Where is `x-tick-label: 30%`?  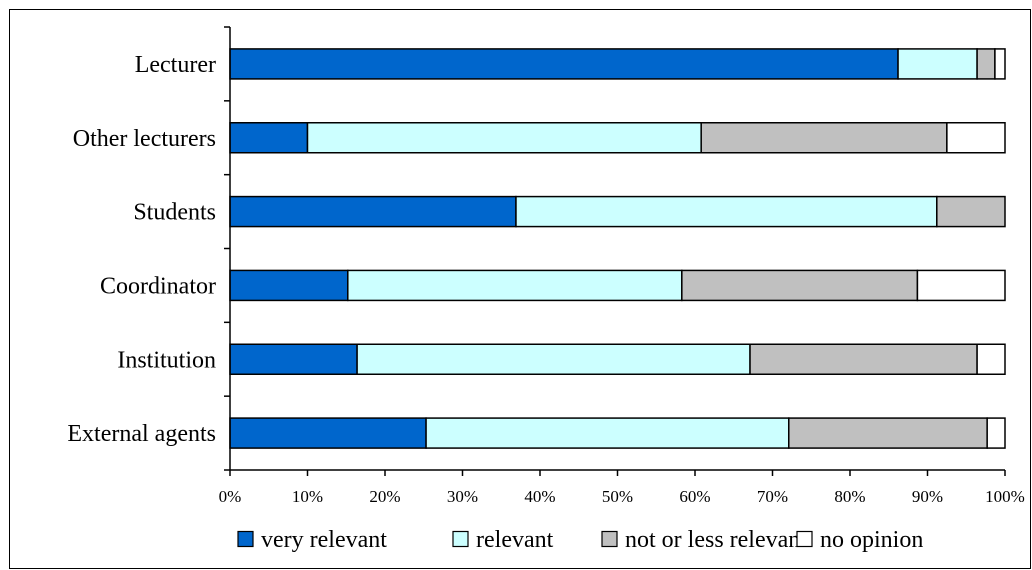
x-tick-label: 30% is located at coordinates (462, 496).